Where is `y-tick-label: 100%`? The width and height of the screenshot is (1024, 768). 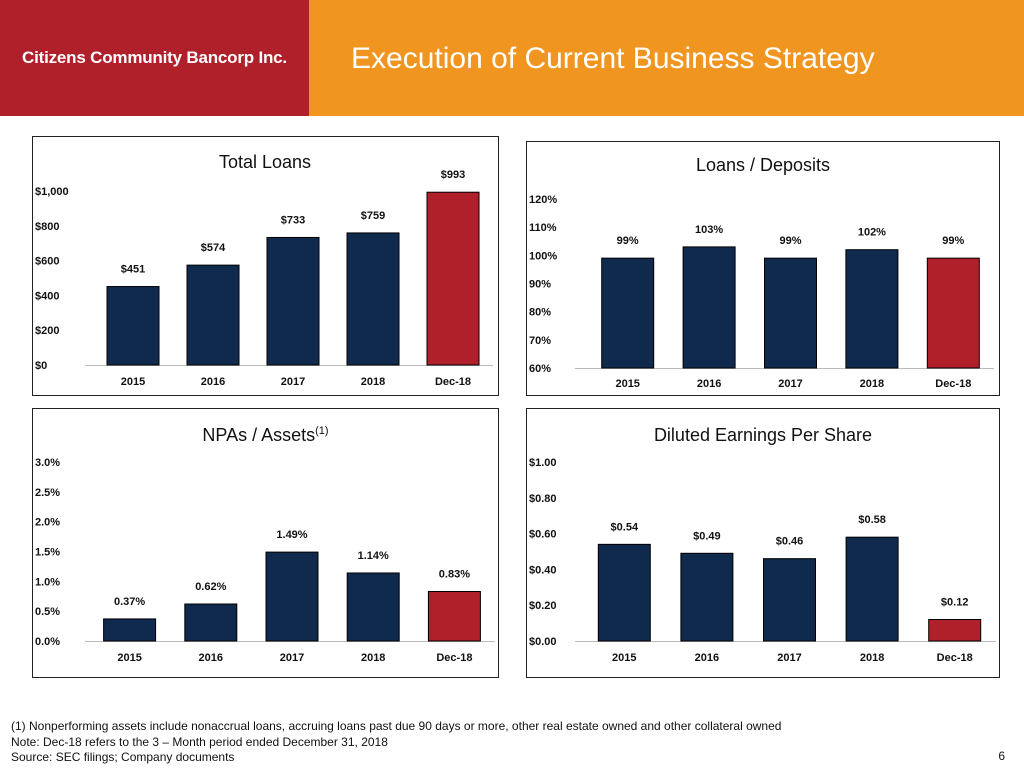 y-tick-label: 100% is located at coordinates (543, 256).